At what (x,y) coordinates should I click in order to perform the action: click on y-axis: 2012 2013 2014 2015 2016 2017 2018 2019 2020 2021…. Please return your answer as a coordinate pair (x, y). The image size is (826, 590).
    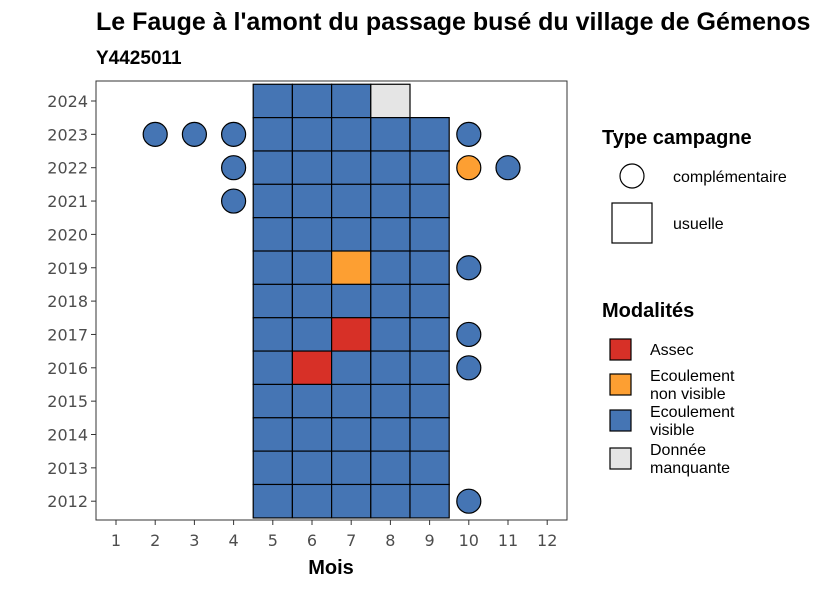
    Looking at the image, I should click on (71, 301).